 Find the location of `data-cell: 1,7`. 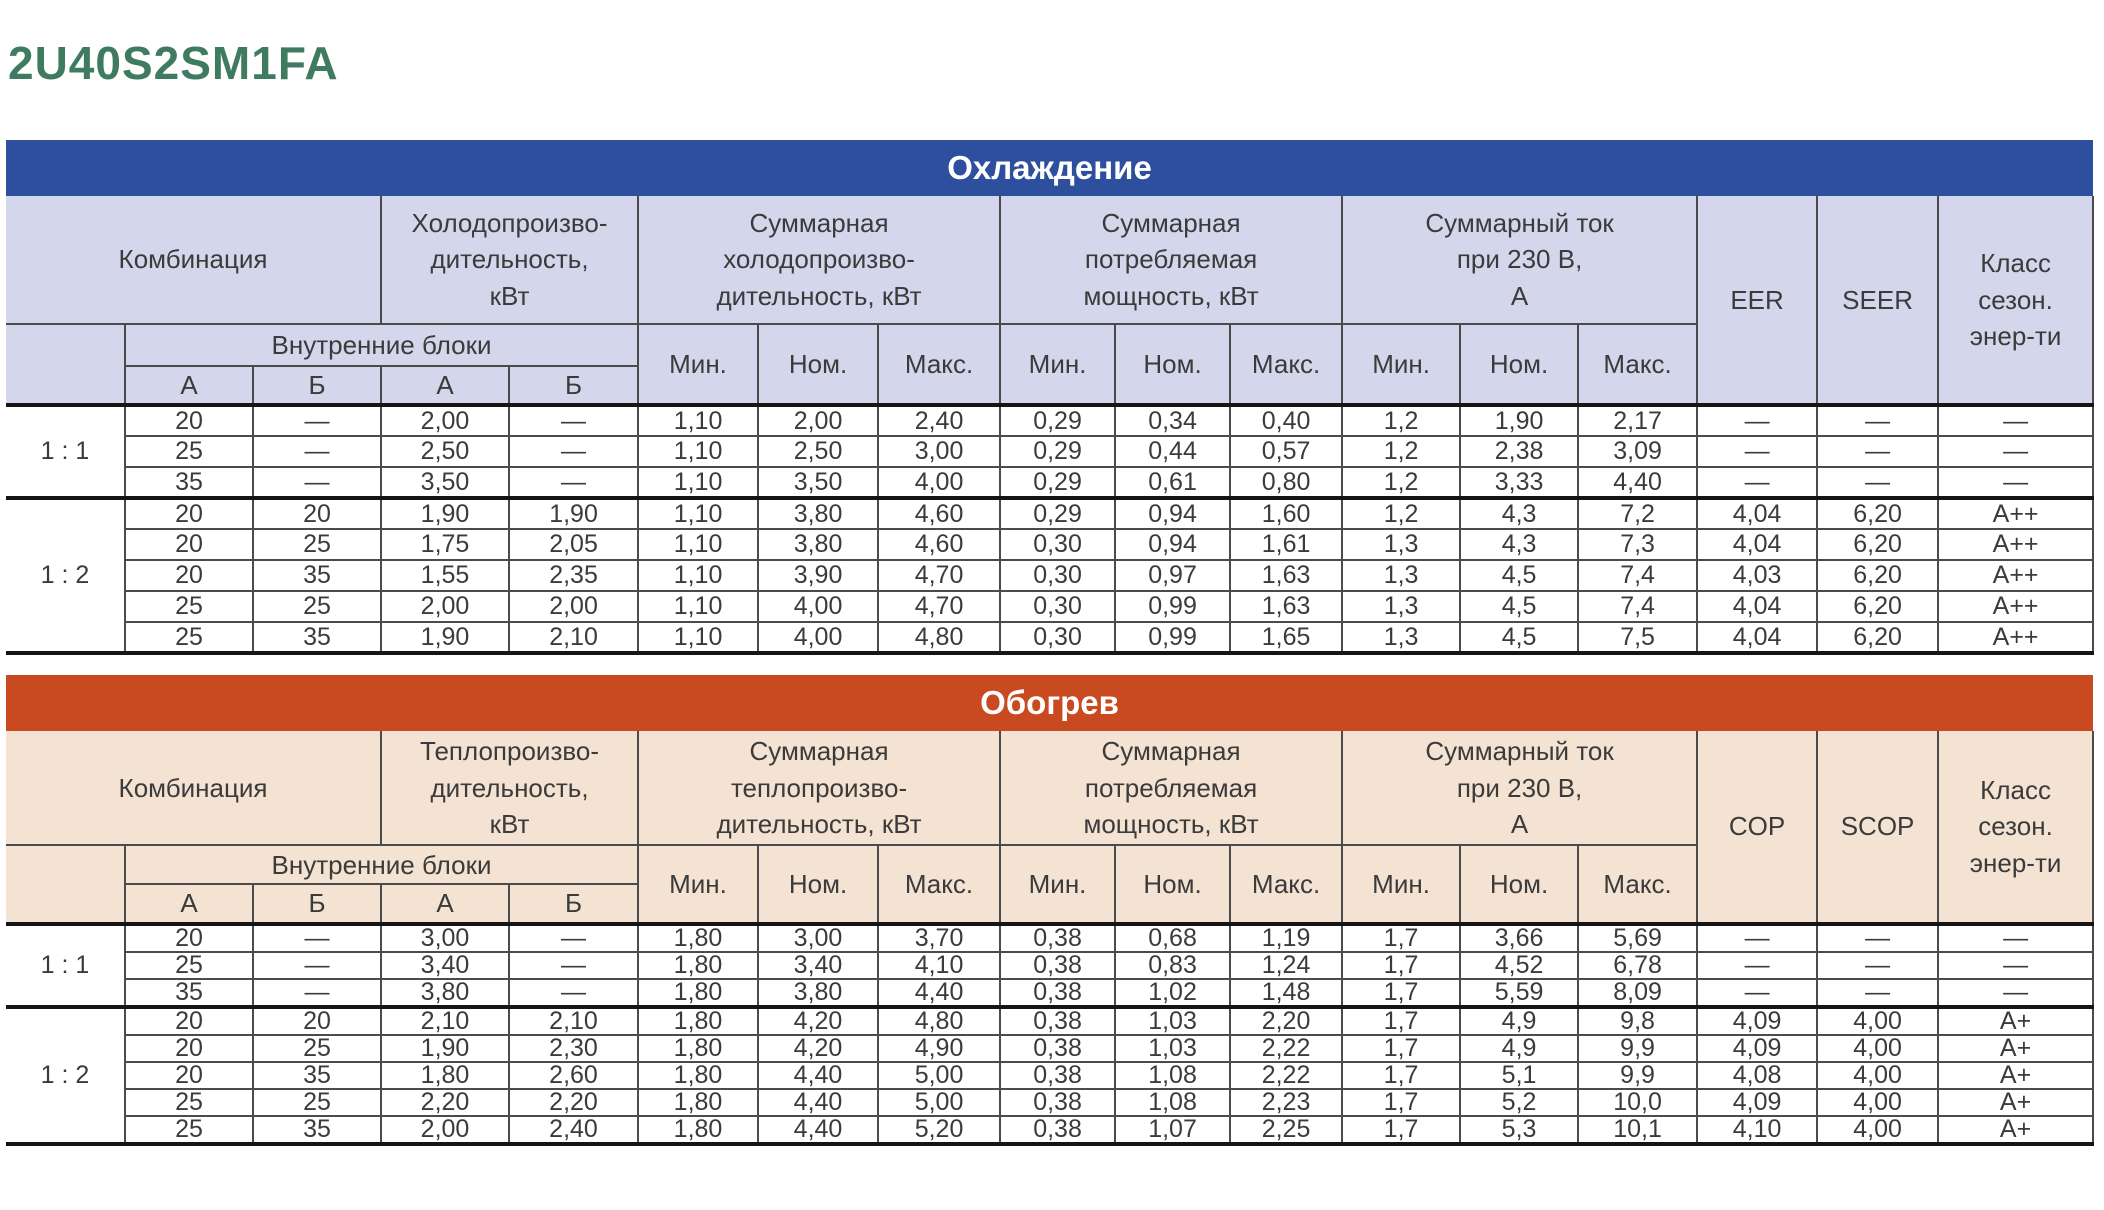

data-cell: 1,7 is located at coordinates (1401, 1020).